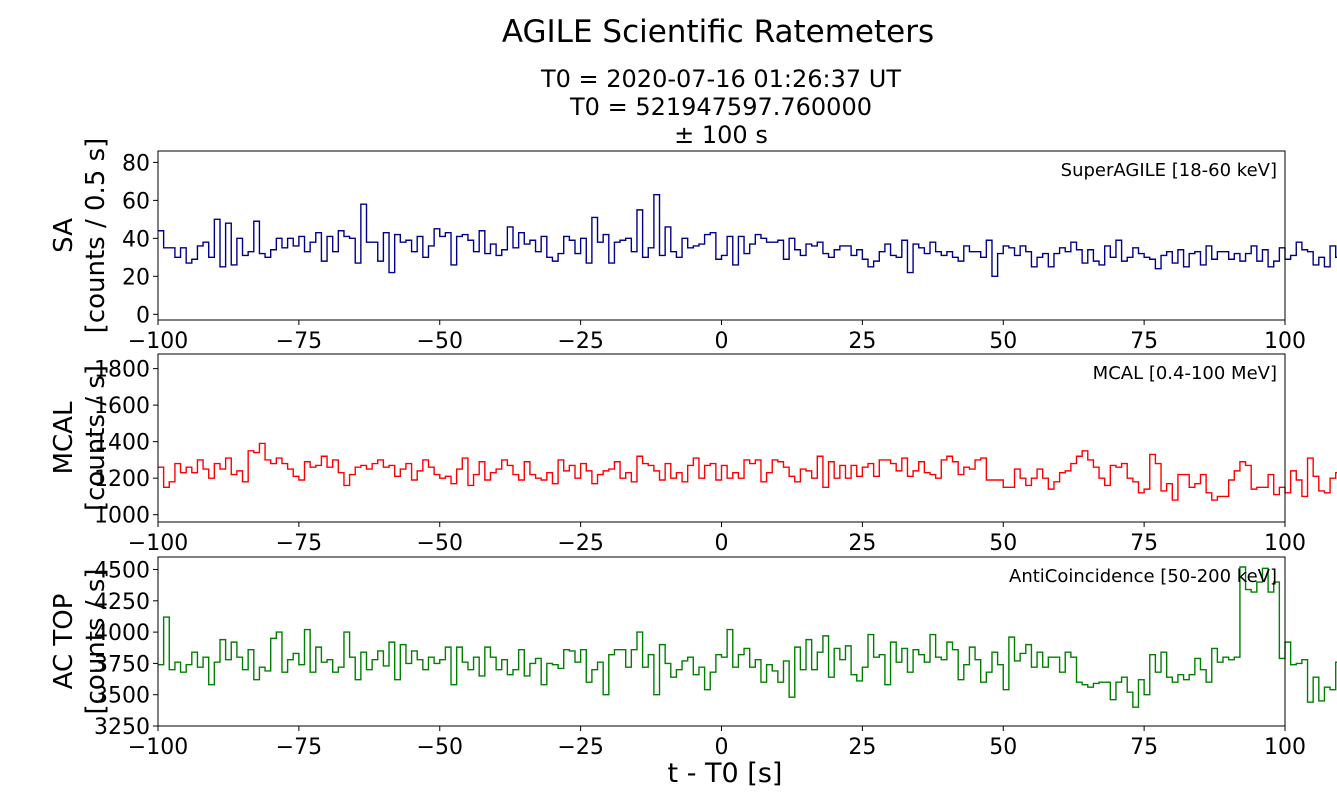 The width and height of the screenshot is (1337, 803). I want to click on figure-title: AGILE Scientific Ratemeters, so click(718, 32).